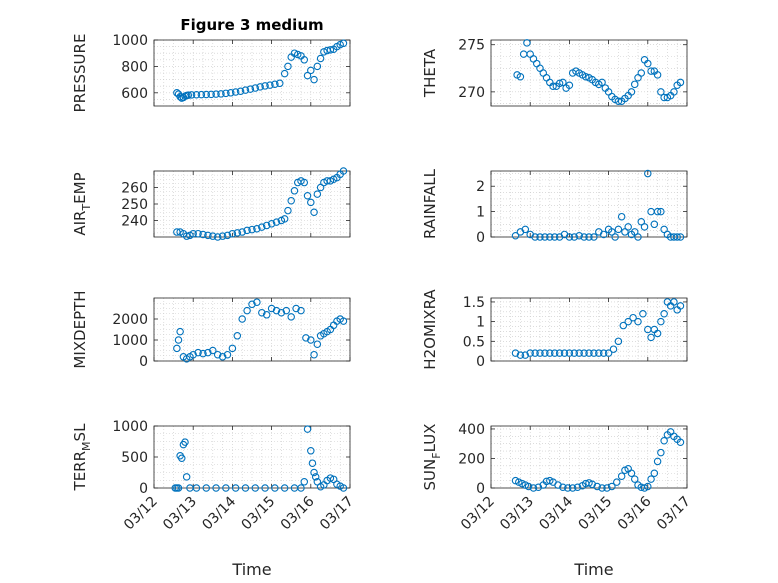  Describe the element at coordinates (430, 203) in the screenshot. I see `y-axis-label: RAINFALL` at that location.